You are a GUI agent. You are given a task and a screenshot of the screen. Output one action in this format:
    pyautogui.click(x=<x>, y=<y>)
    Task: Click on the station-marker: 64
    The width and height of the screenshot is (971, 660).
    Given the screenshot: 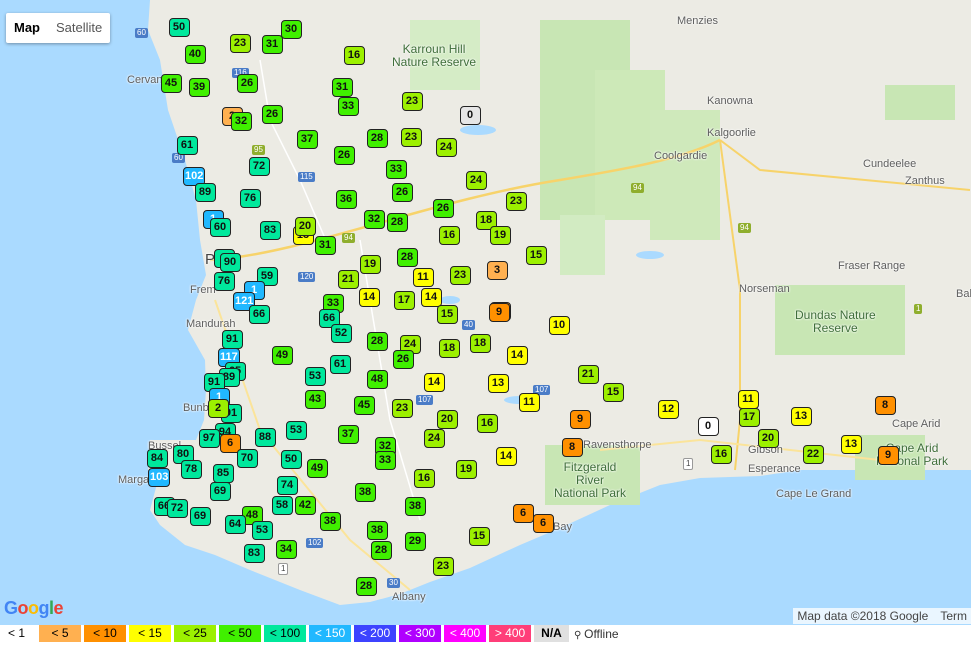 What is the action you would take?
    pyautogui.click(x=235, y=524)
    